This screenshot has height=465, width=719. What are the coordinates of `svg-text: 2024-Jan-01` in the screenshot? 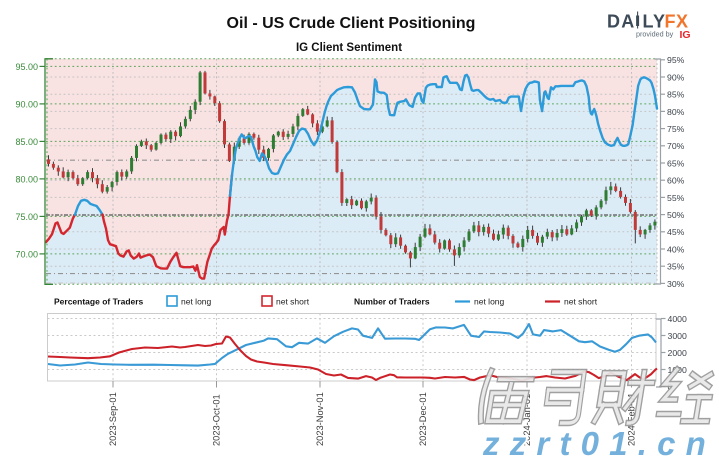 It's located at (527, 420).